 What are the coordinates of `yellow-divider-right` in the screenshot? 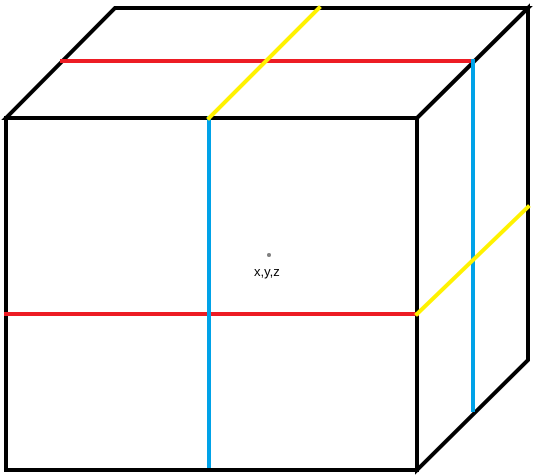 It's located at (472, 260).